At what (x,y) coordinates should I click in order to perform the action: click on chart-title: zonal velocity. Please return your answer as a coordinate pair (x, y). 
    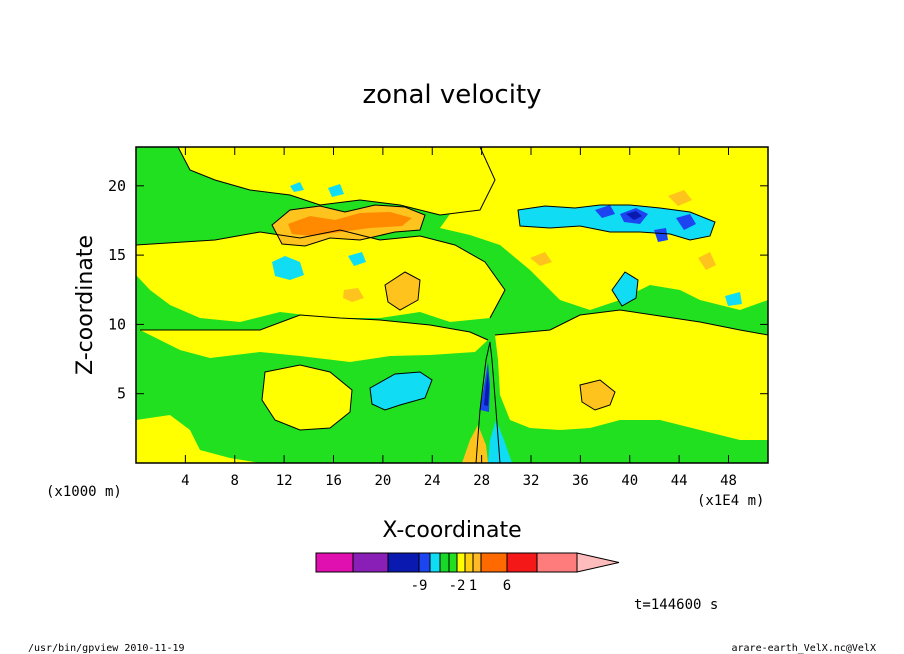
    Looking at the image, I should click on (451, 95).